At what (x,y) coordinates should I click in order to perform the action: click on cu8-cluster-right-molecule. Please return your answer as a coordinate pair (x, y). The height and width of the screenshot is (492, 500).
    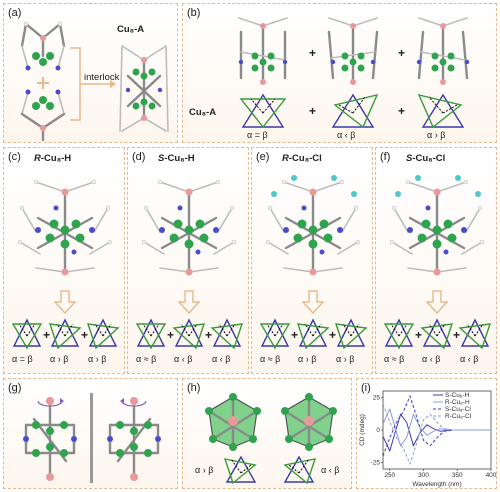
    Looking at the image, I should click on (309, 422).